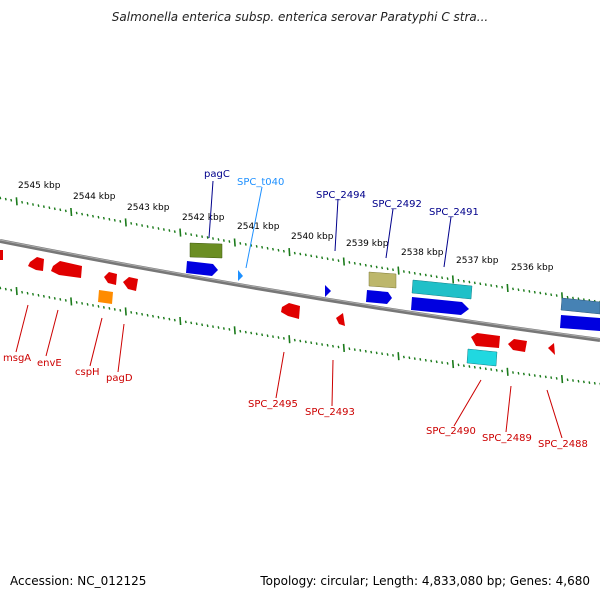 This screenshot has height=600, width=600. What do you see at coordinates (260, 182) in the screenshot?
I see `gene-label-SPC_t040: SPC_t040` at bounding box center [260, 182].